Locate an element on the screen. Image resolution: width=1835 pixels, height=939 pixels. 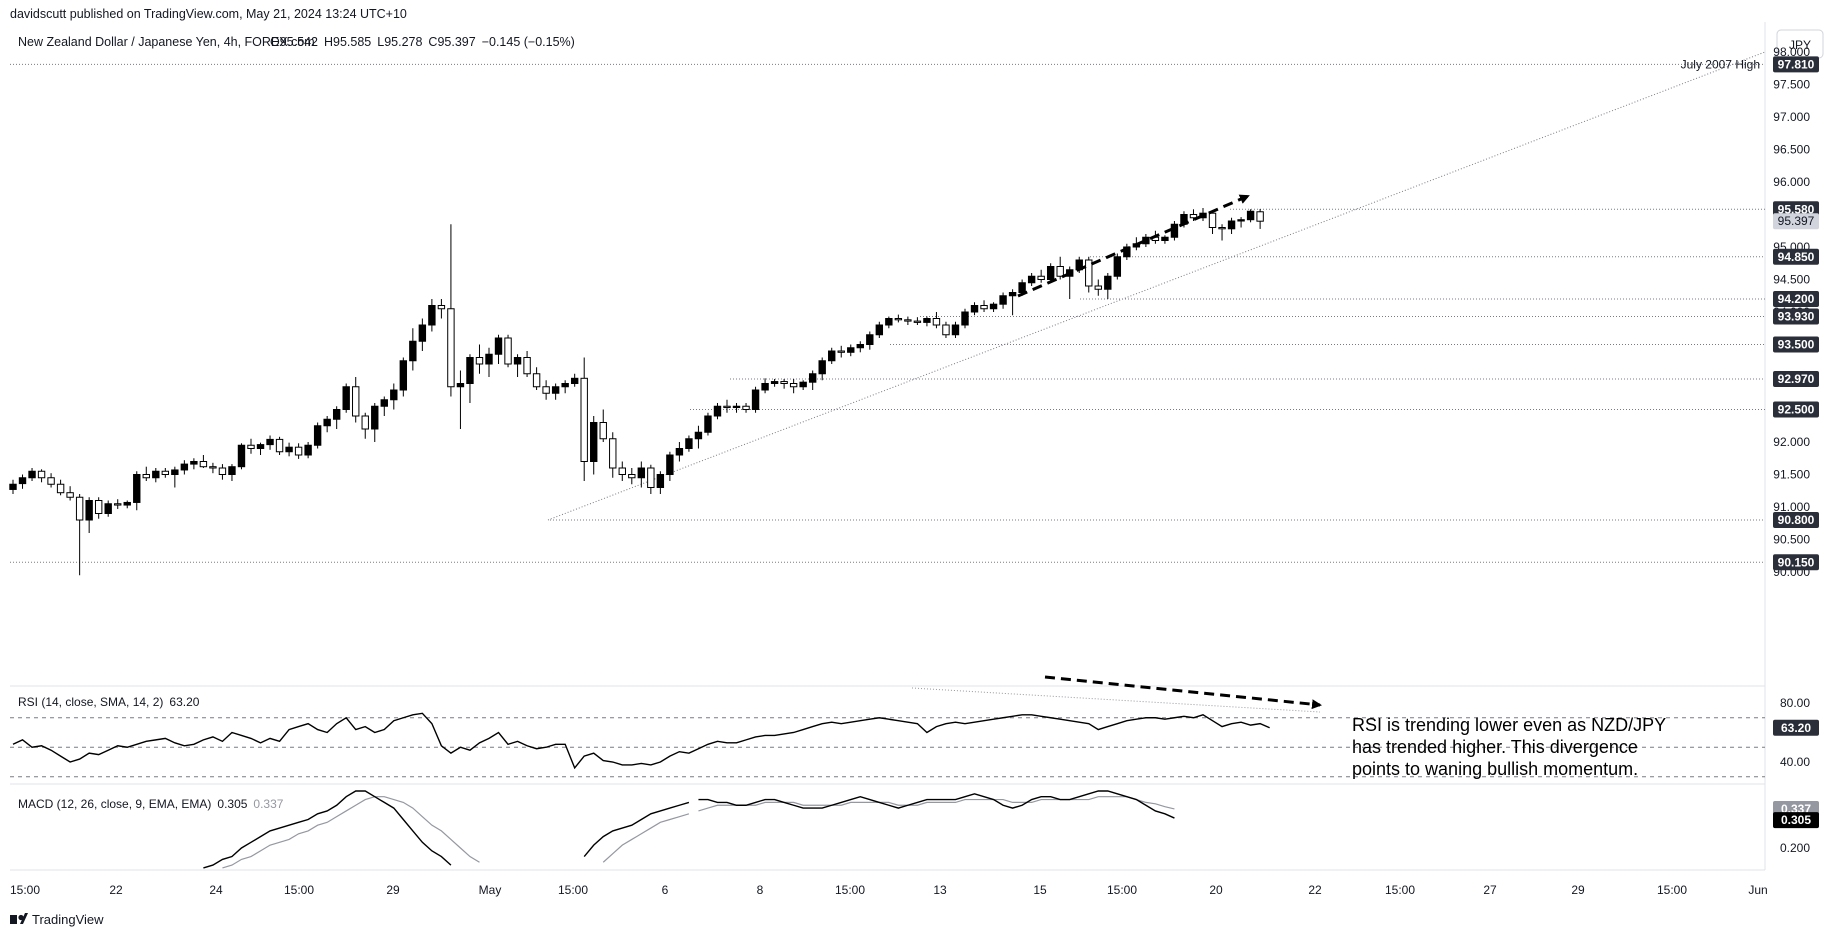
level-badge-label: 94.200 is located at coordinates (1796, 299).